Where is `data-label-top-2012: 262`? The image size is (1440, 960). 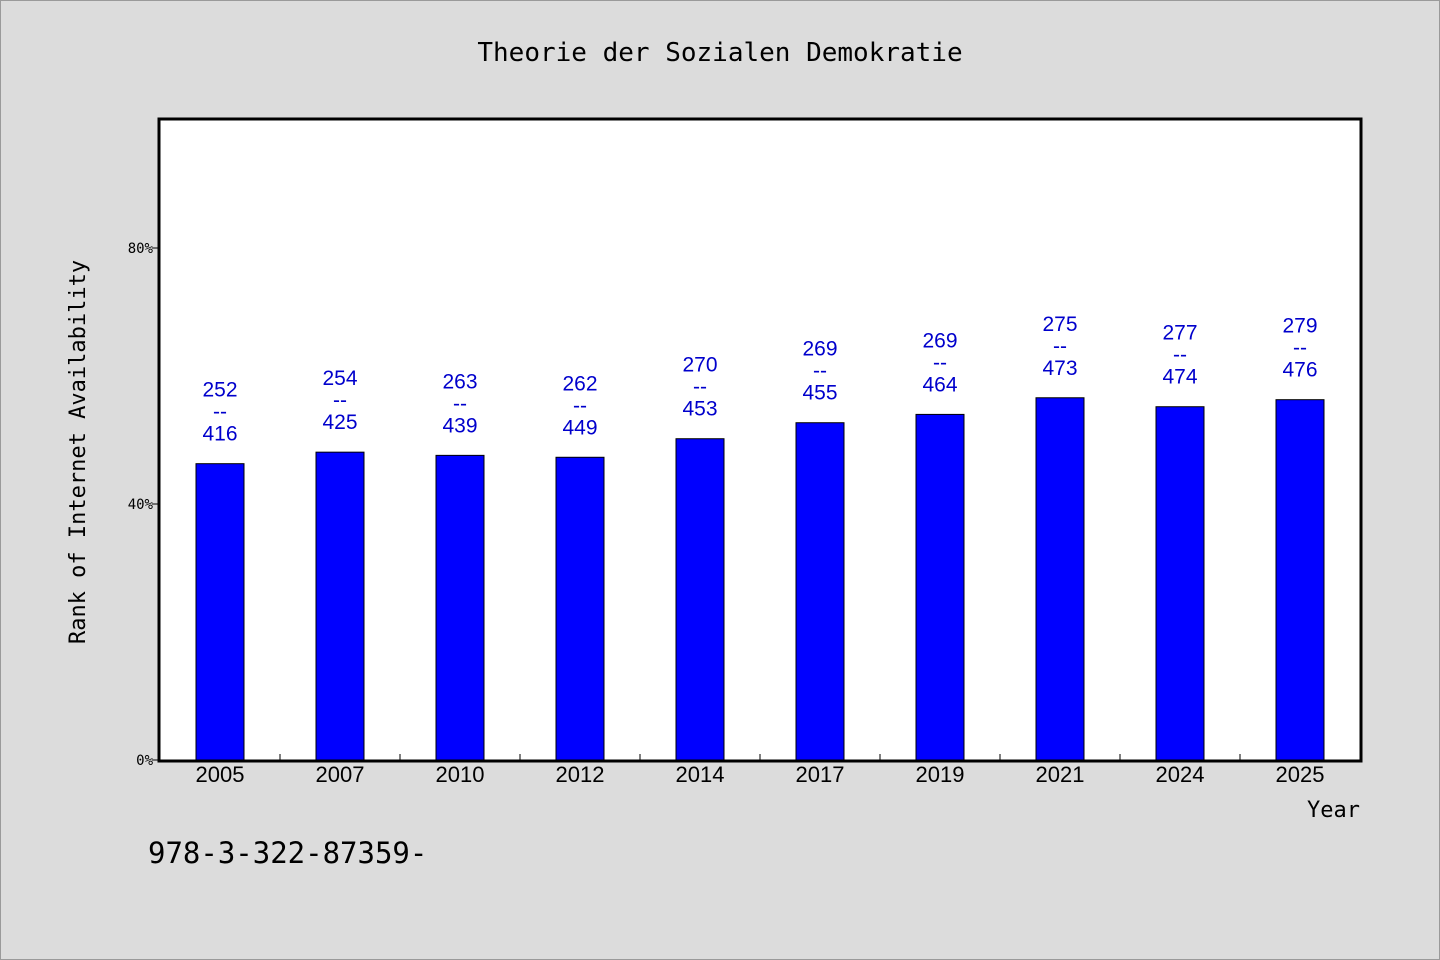 data-label-top-2012: 262 is located at coordinates (579, 383).